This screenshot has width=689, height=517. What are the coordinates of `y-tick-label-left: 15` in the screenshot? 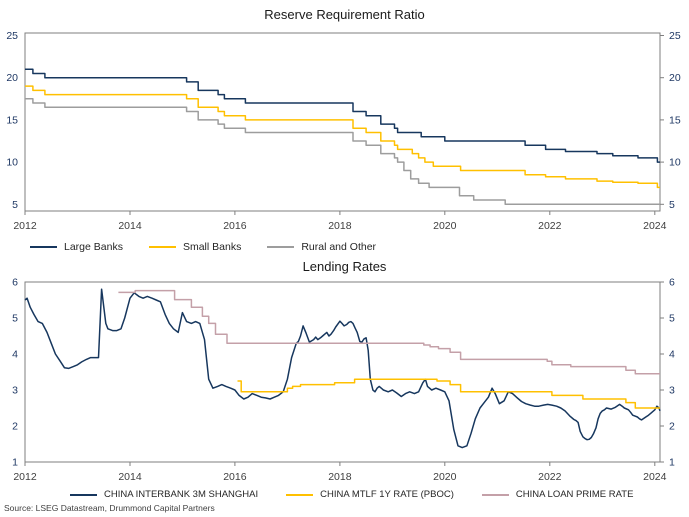 It's located at (12, 120).